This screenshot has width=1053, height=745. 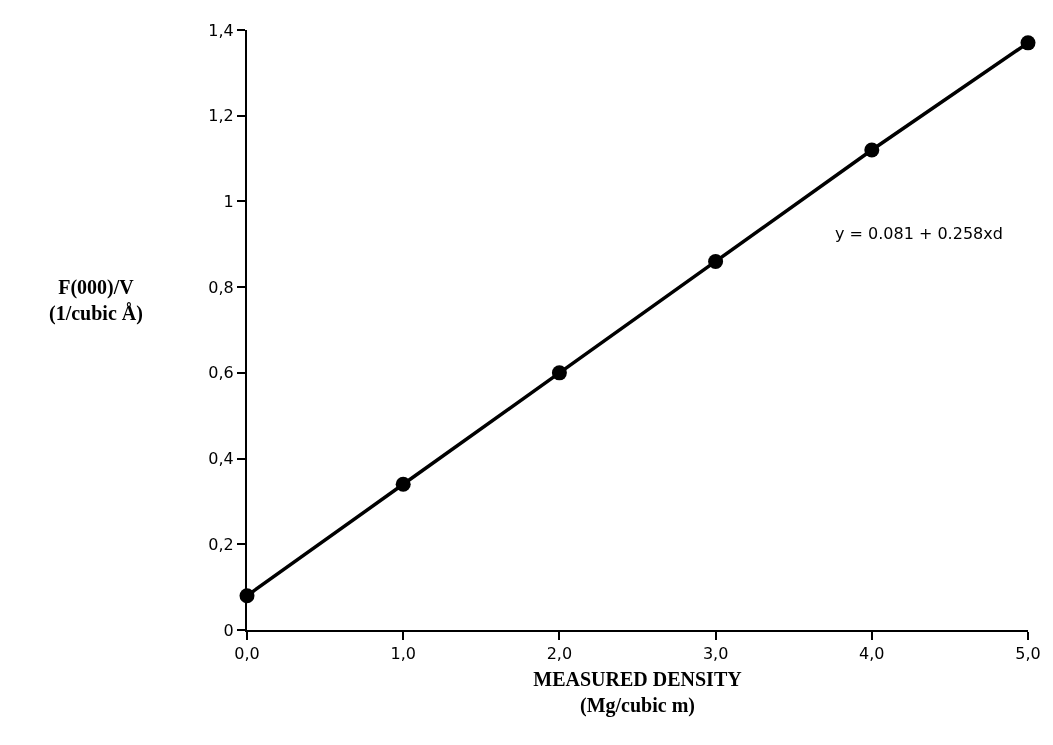 I want to click on y-tick-label: 1,2, so click(x=221, y=116).